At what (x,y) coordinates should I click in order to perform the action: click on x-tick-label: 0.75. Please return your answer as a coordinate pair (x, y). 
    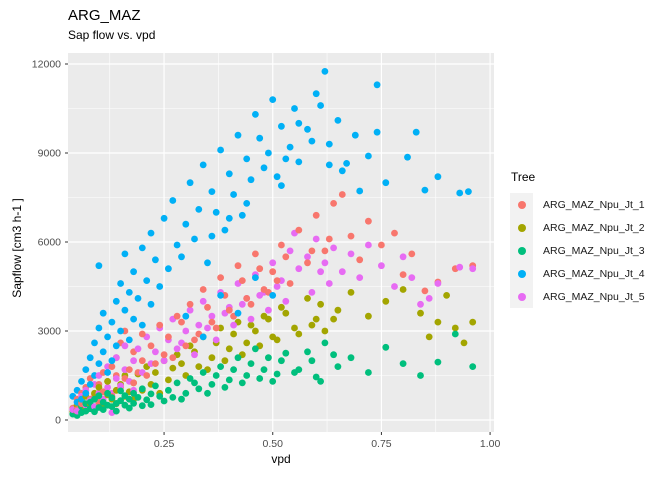
    Looking at the image, I should click on (381, 444).